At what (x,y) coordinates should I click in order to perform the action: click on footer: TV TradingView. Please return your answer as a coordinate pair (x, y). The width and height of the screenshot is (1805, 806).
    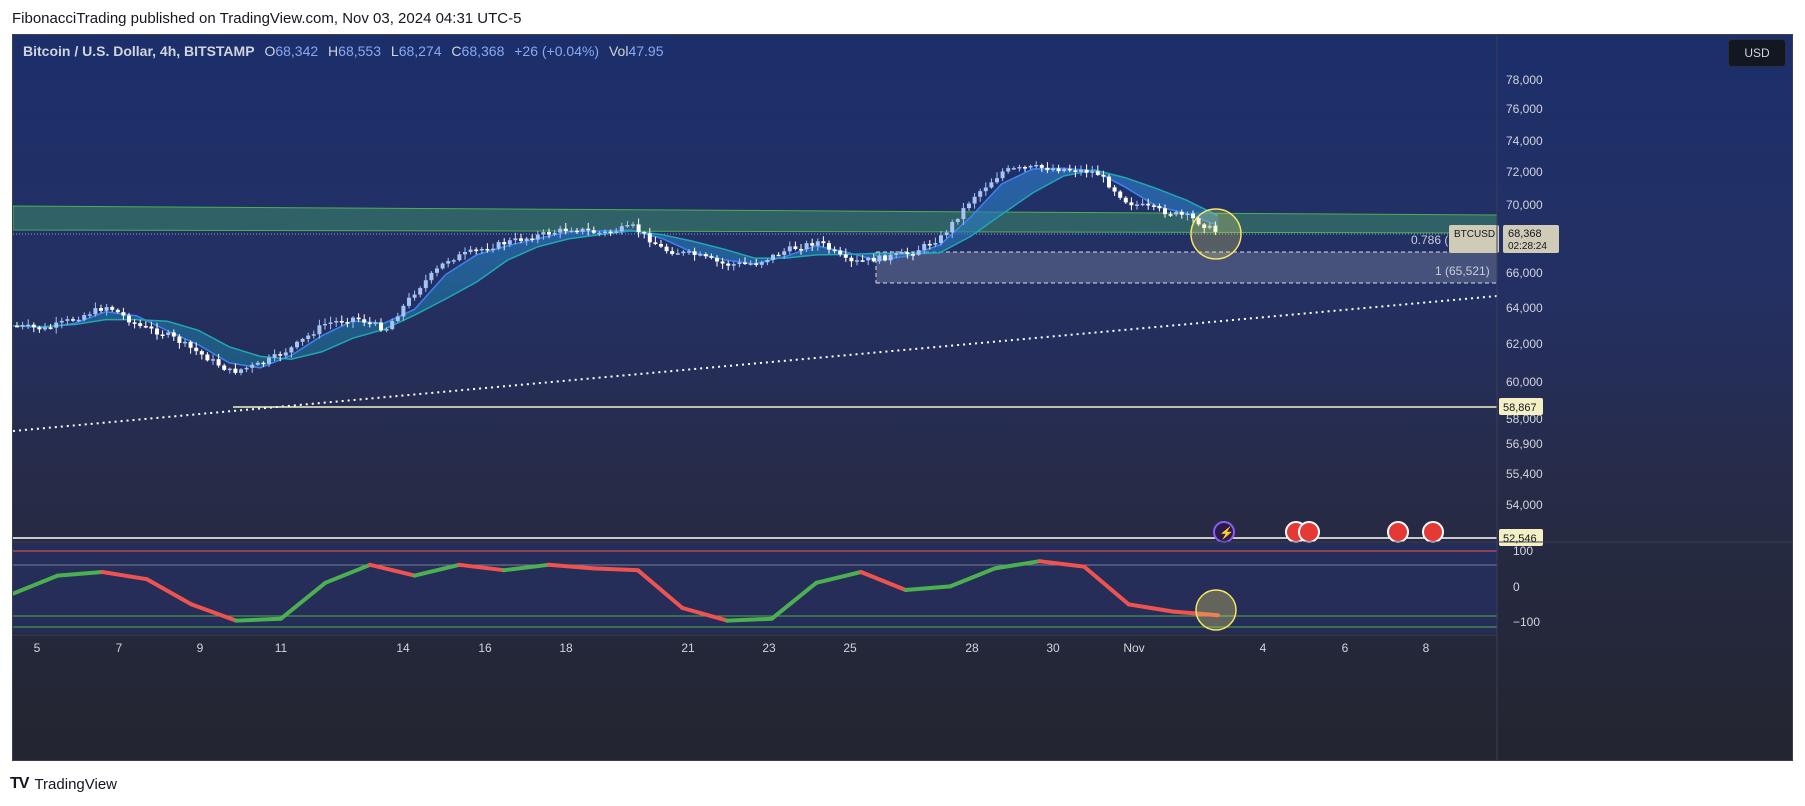
    Looking at the image, I should click on (63, 784).